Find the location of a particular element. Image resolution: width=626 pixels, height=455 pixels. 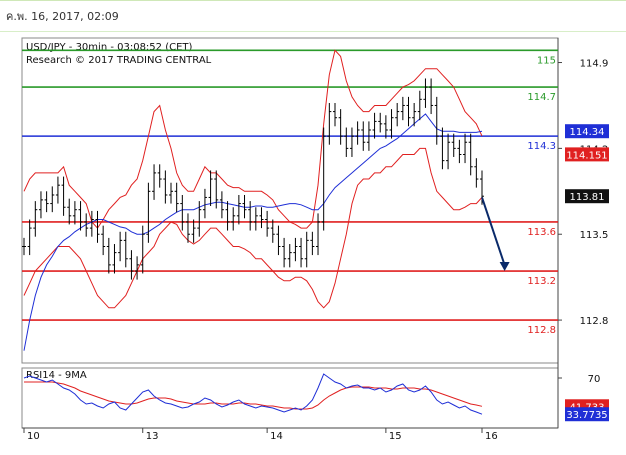

rsi-panel: 70 is located at coordinates (312, 394).